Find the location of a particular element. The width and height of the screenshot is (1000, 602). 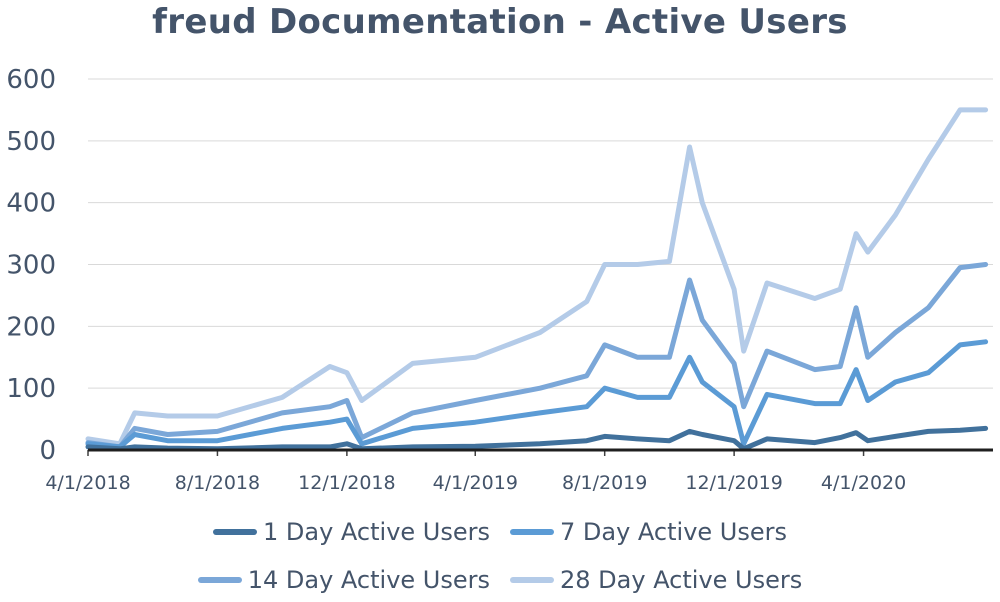

legend-label-1-day: 1 Day Active Users is located at coordinates (376, 532).